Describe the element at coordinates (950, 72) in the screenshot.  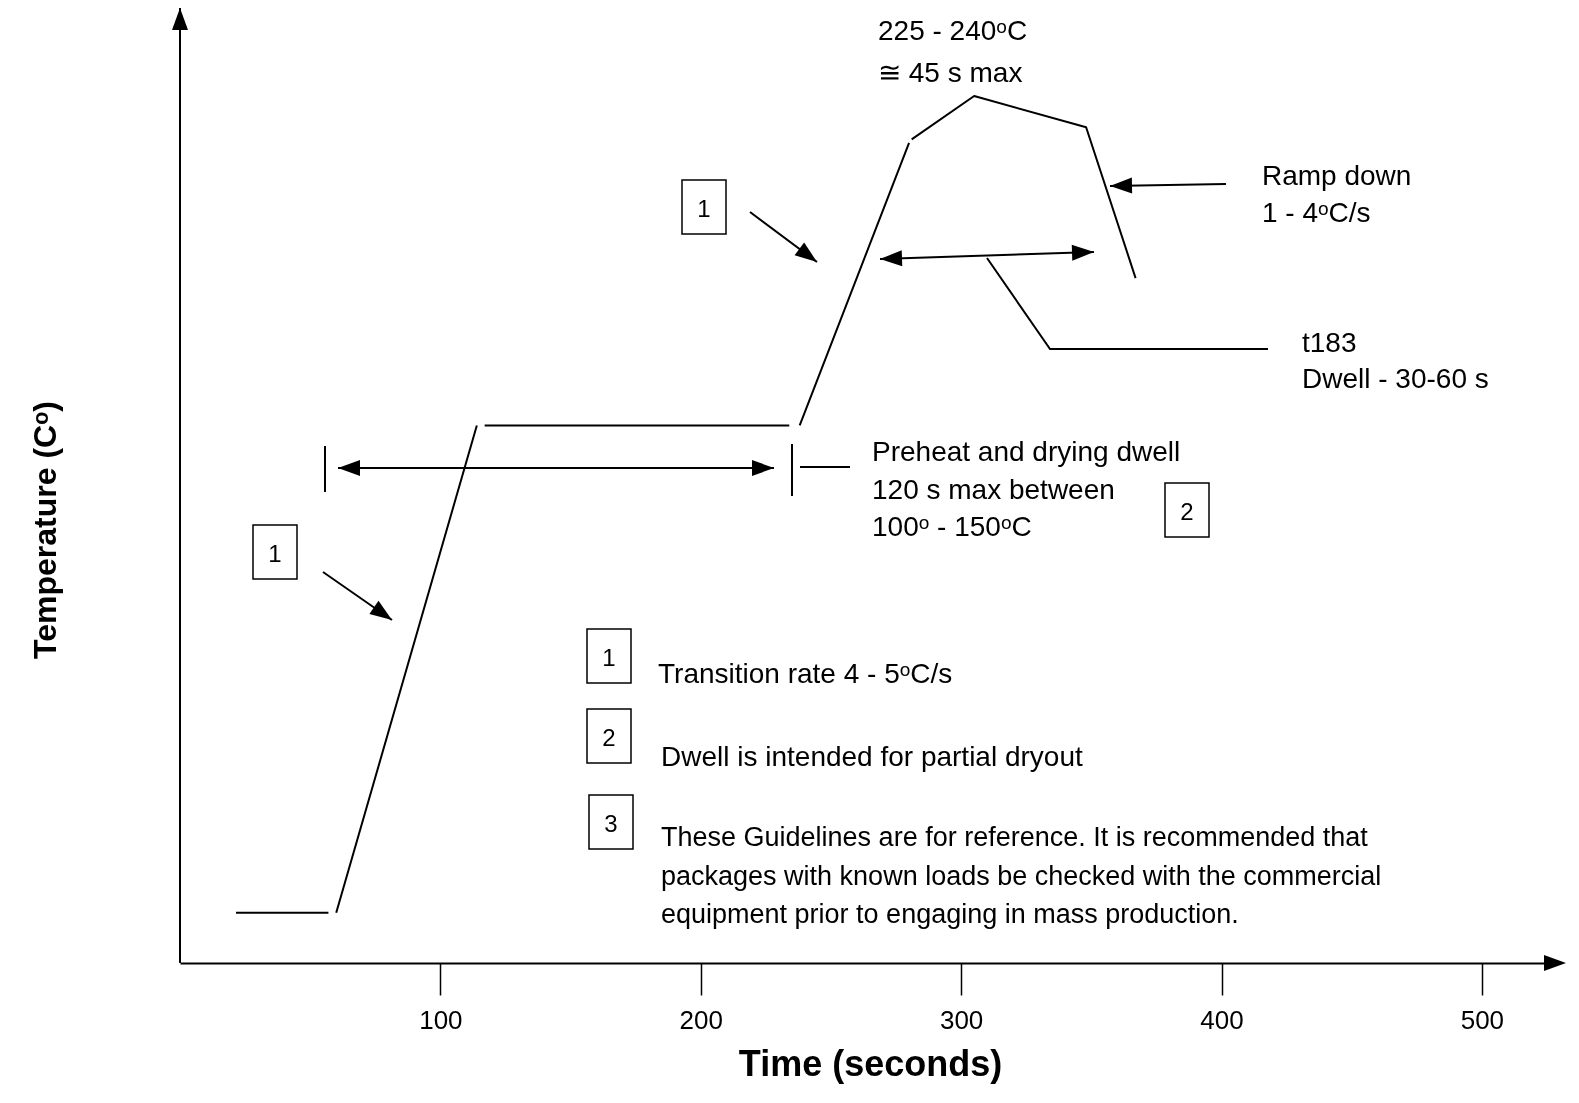
I see `text: ≅ 45 s max` at that location.